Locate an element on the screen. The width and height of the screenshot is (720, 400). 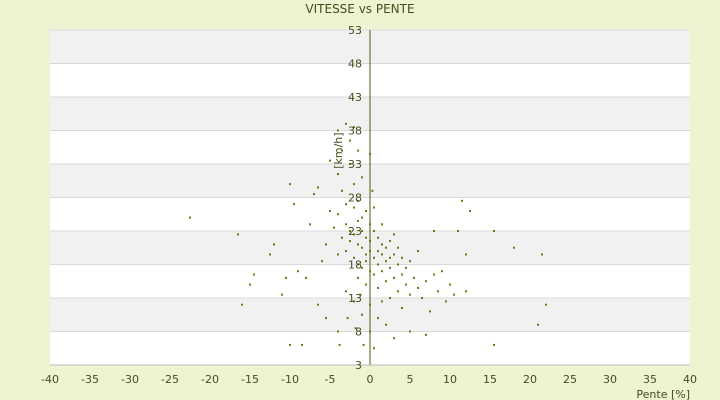
y-tick-label: 43 is located at coordinates (355, 97).